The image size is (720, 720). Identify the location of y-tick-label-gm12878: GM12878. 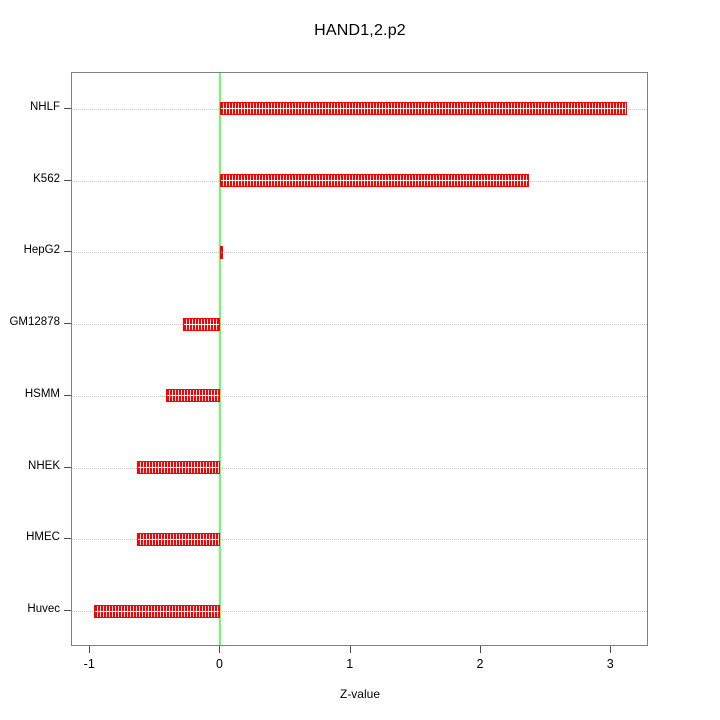
(34, 322).